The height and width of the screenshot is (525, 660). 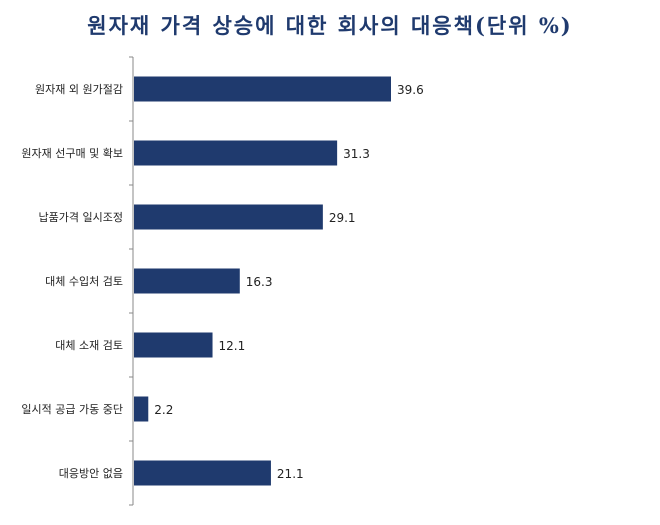 What do you see at coordinates (232, 346) in the screenshot?
I see `value-label-5: 12.1` at bounding box center [232, 346].